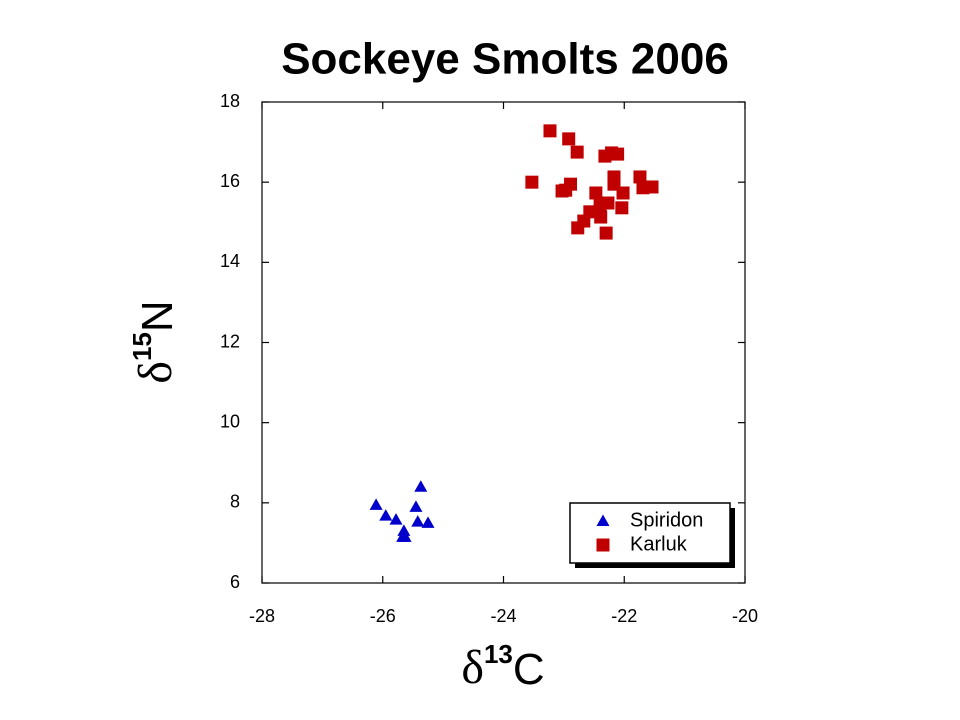  What do you see at coordinates (745, 616) in the screenshot?
I see `x-tick-label: -20` at bounding box center [745, 616].